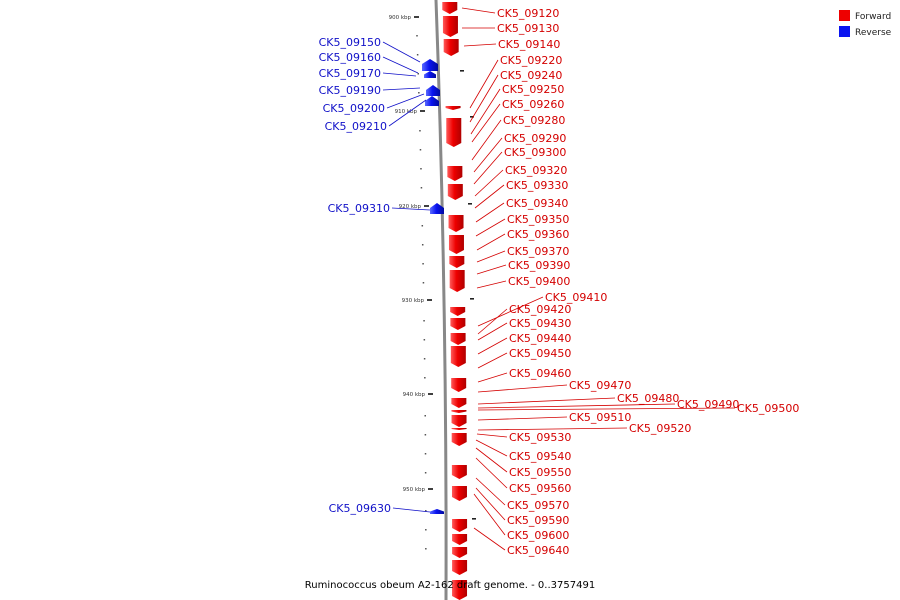 This screenshot has width=900, height=600. What do you see at coordinates (708, 404) in the screenshot?
I see `forward-gene-label: CK5_09490` at bounding box center [708, 404].